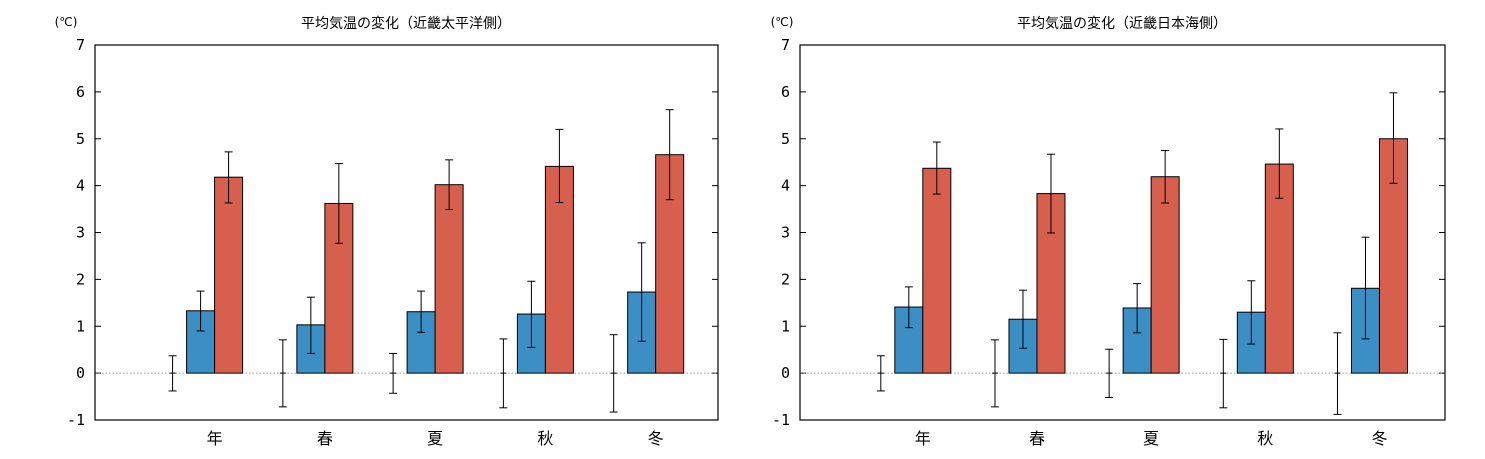 The height and width of the screenshot is (459, 1485). I want to click on chart-title: 平均気温の変化（近畿日本海側）, so click(1122, 23).